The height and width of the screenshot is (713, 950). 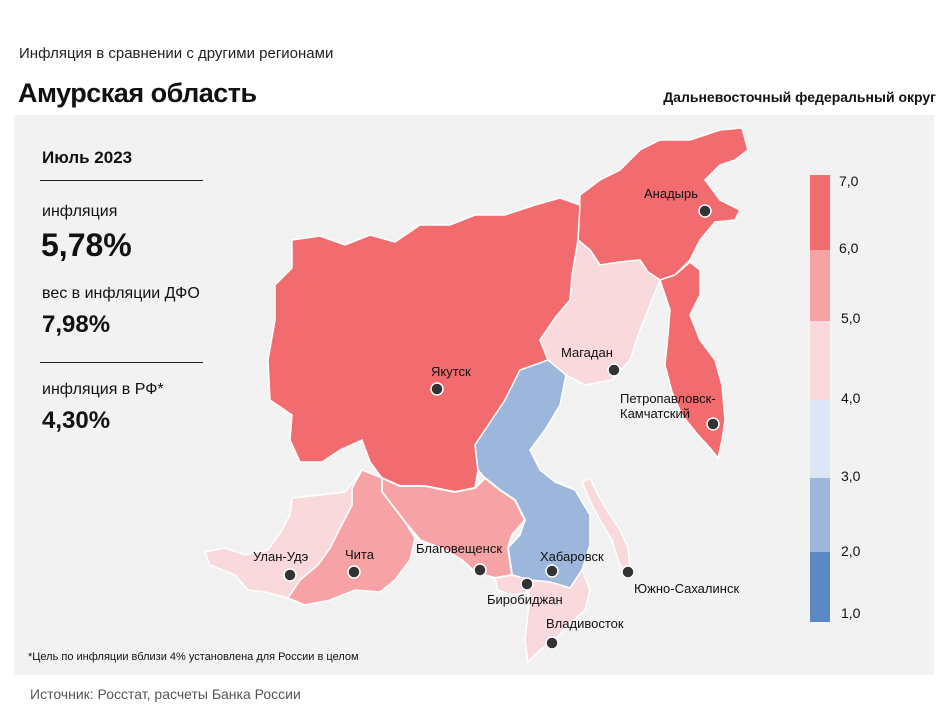 I want to click on city-label-birobidzhan: Биробиджан, so click(x=525, y=599).